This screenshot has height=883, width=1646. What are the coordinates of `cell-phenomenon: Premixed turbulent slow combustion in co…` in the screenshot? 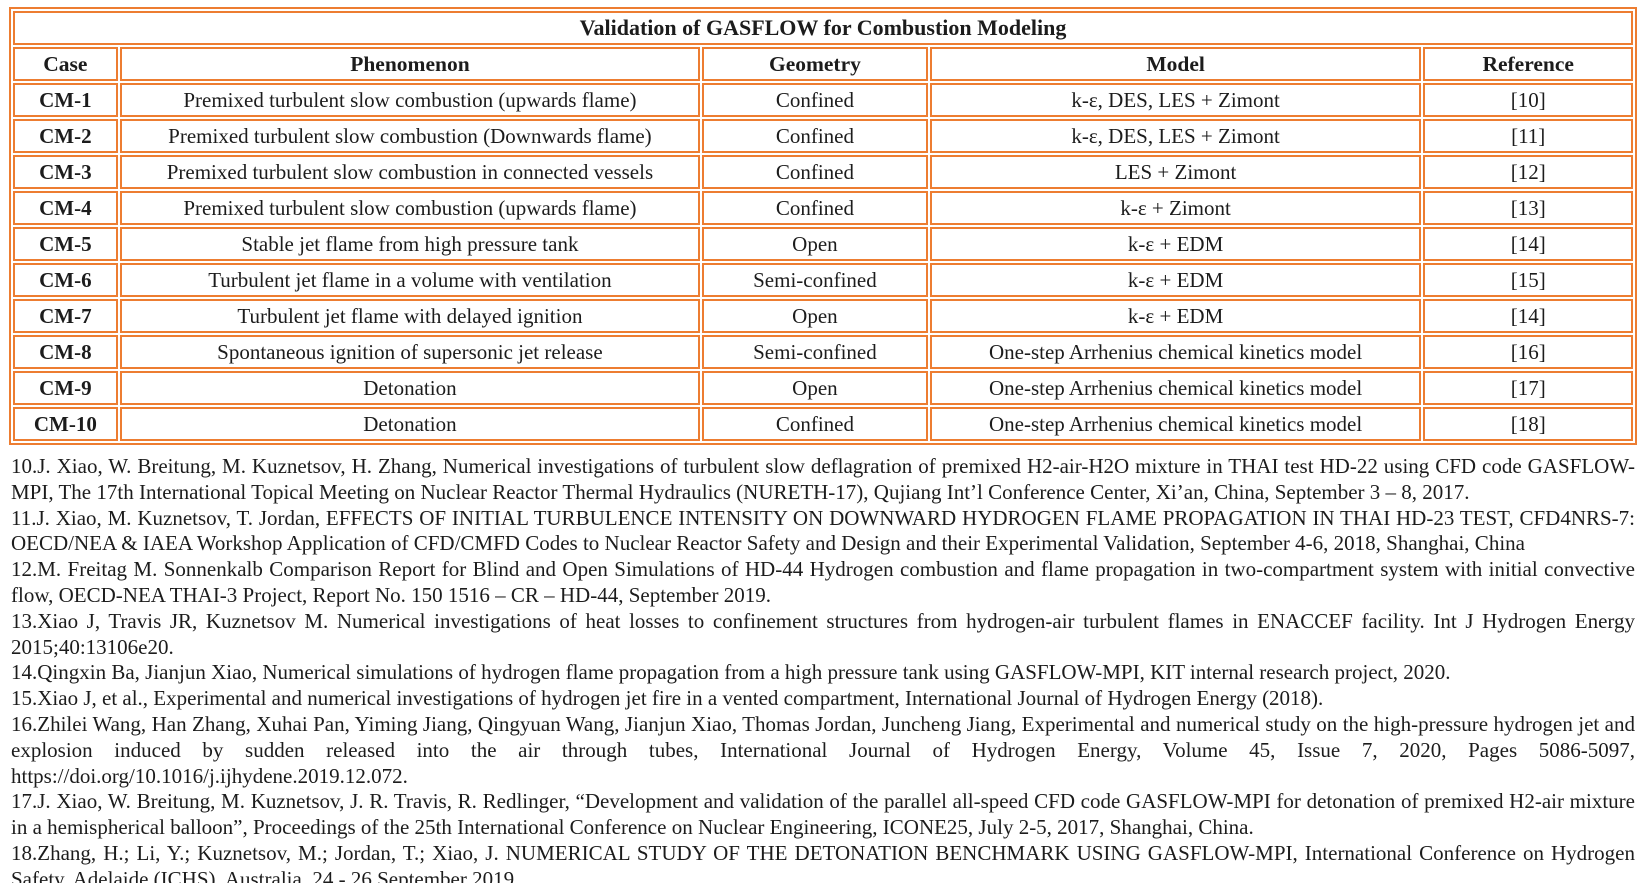 It's located at (410, 172).